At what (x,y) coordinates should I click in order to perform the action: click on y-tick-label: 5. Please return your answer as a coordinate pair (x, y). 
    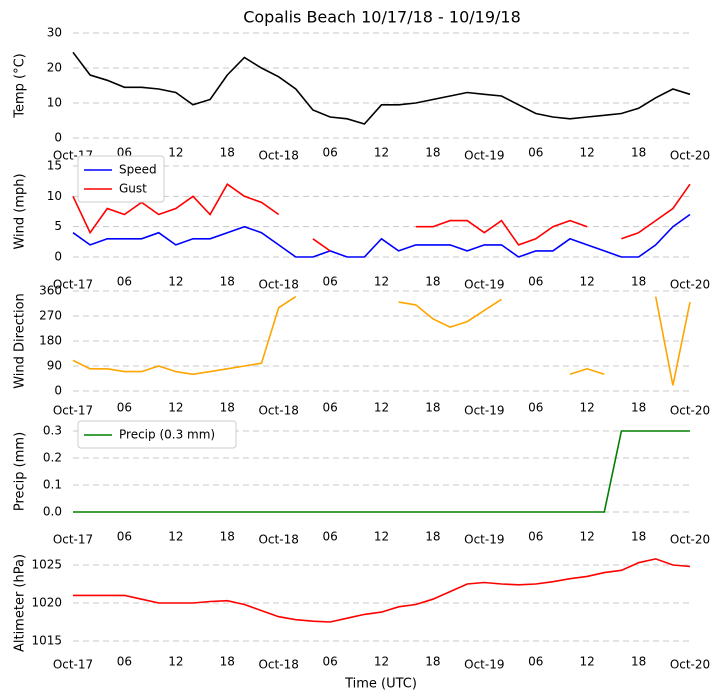
    Looking at the image, I should click on (58, 226).